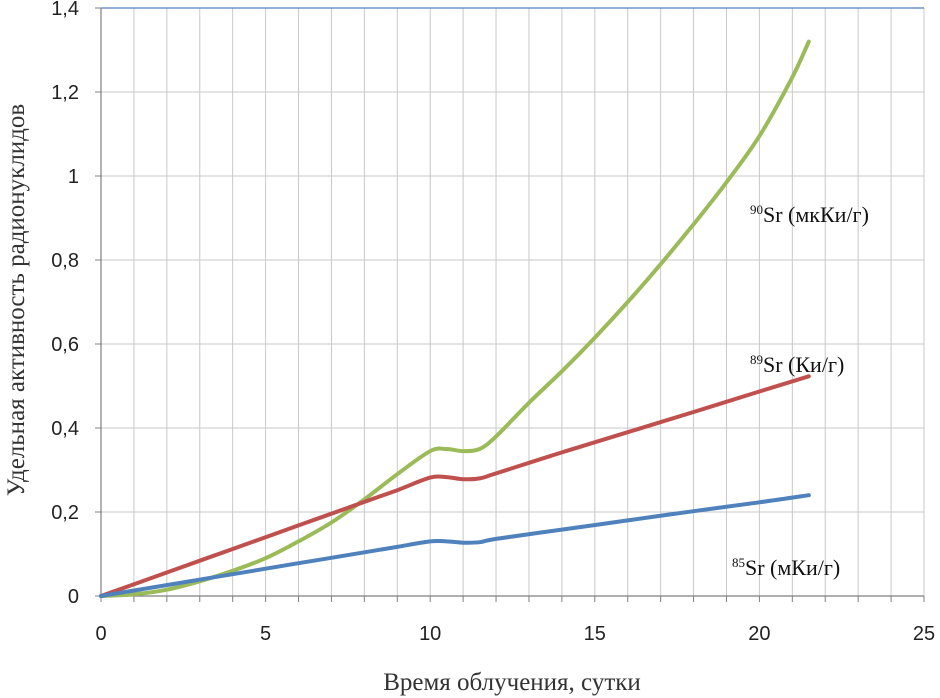 This screenshot has height=698, width=940. What do you see at coordinates (73, 597) in the screenshot?
I see `y-tick-label: 0` at bounding box center [73, 597].